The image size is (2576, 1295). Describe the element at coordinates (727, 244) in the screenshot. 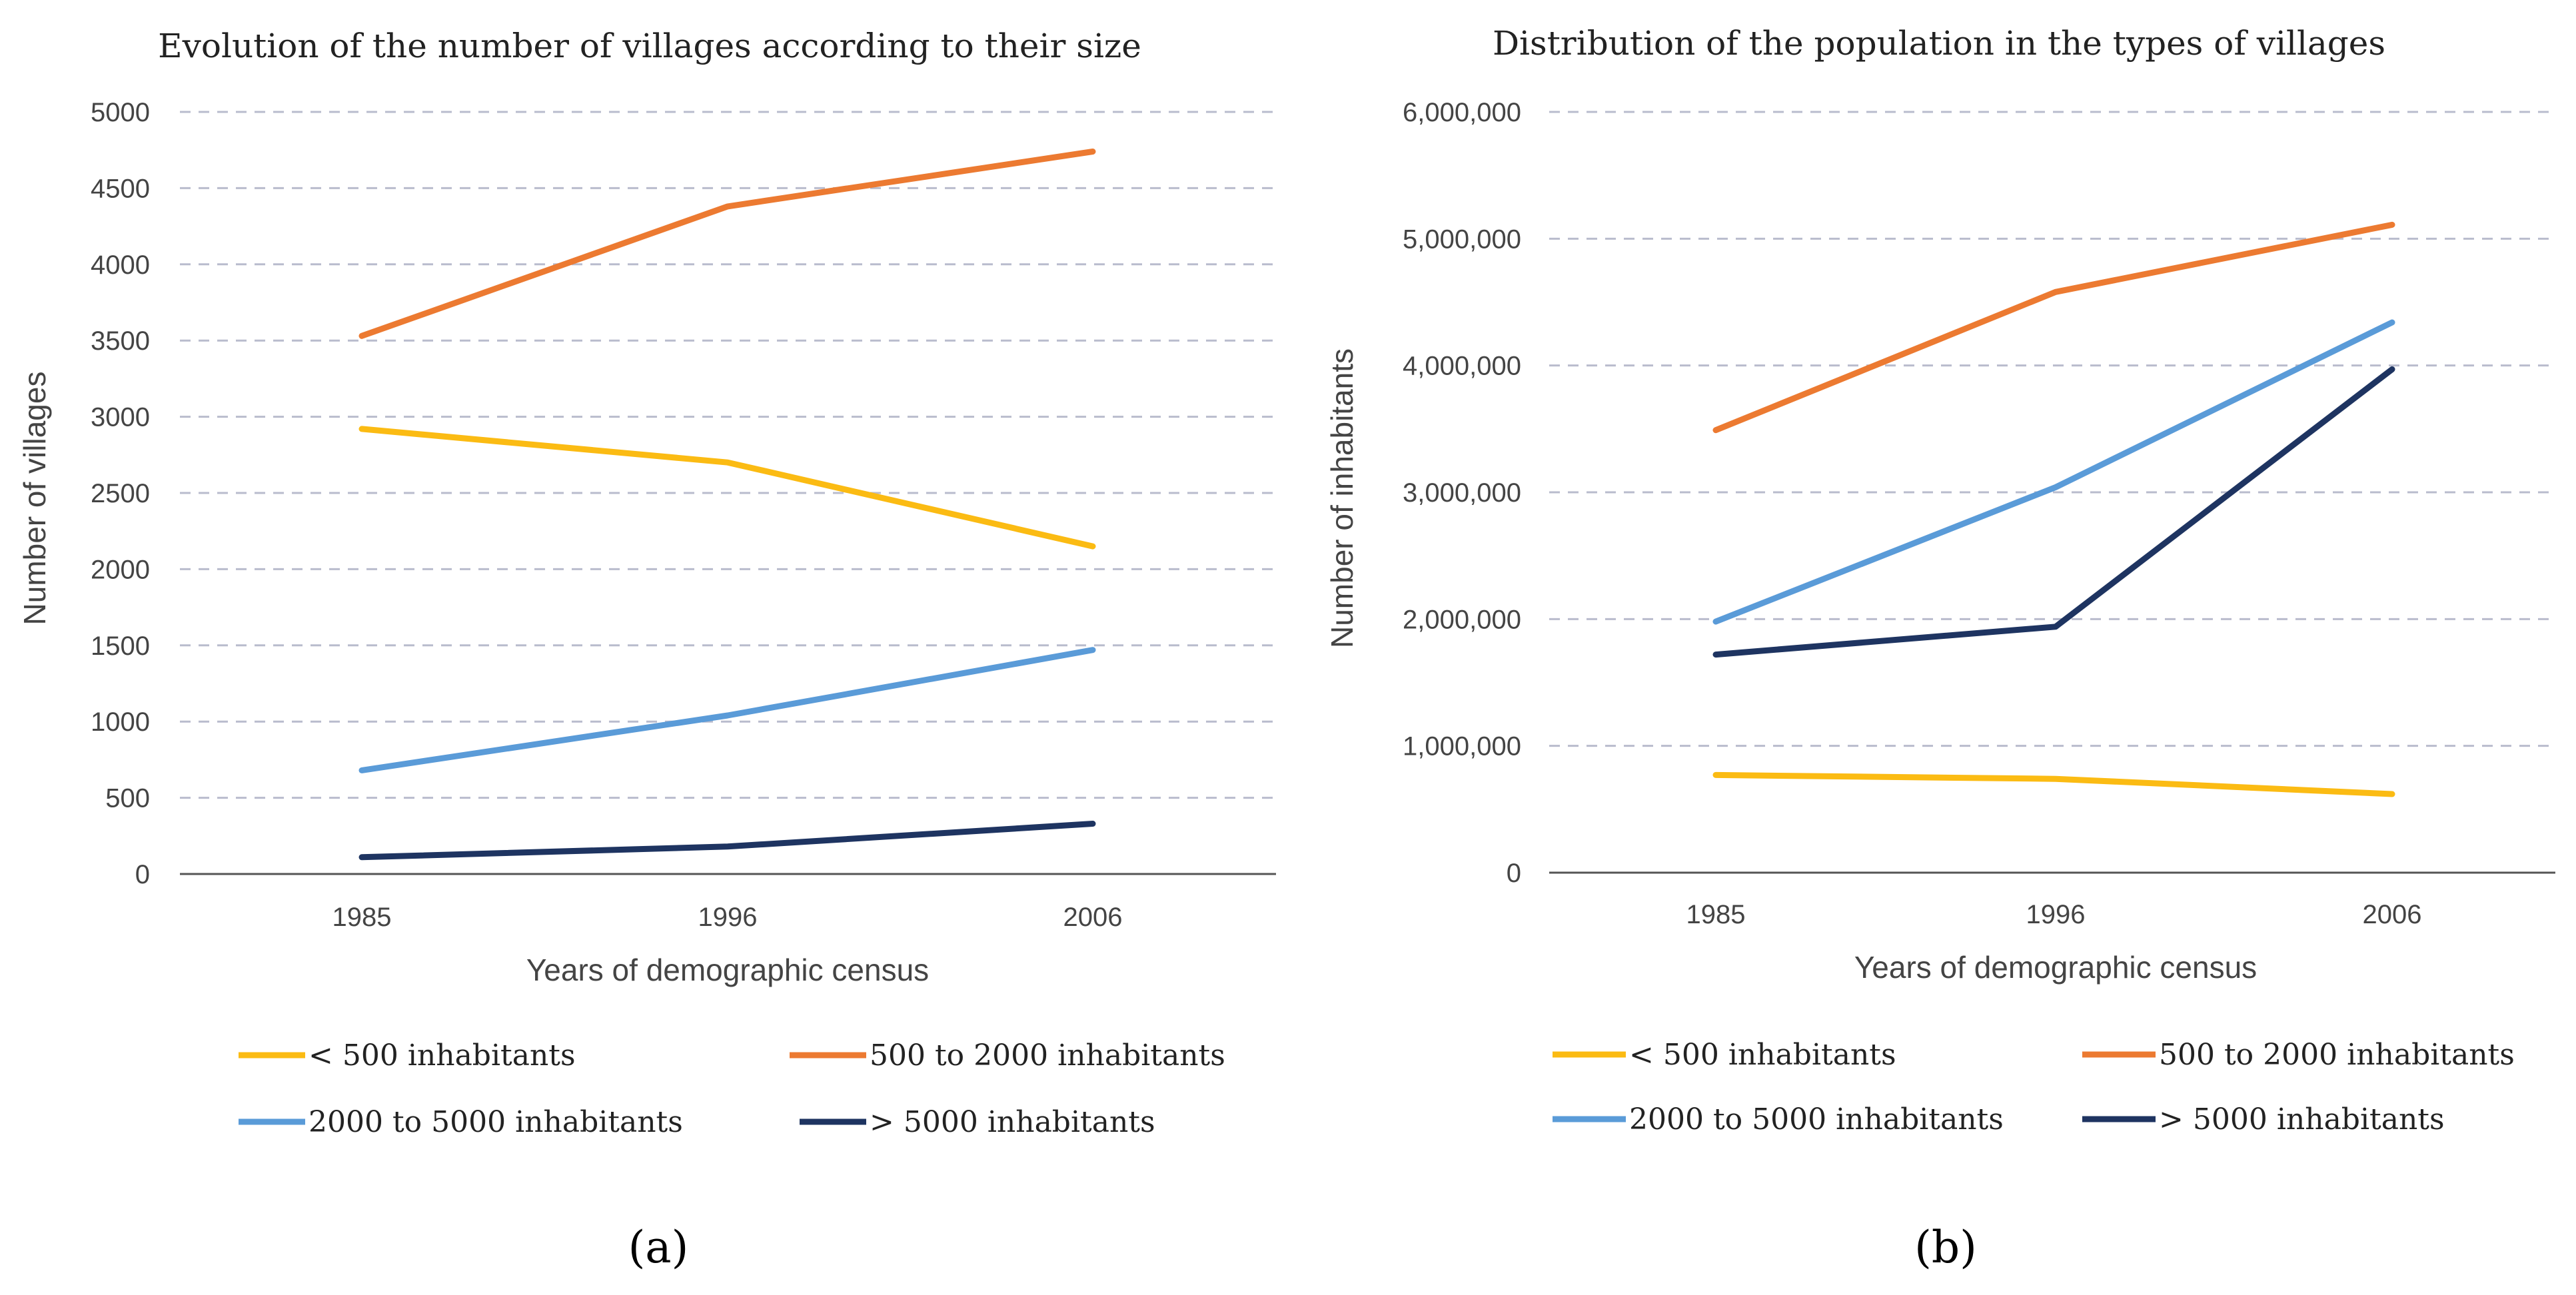

I see `chart-a-series-500-2000` at that location.